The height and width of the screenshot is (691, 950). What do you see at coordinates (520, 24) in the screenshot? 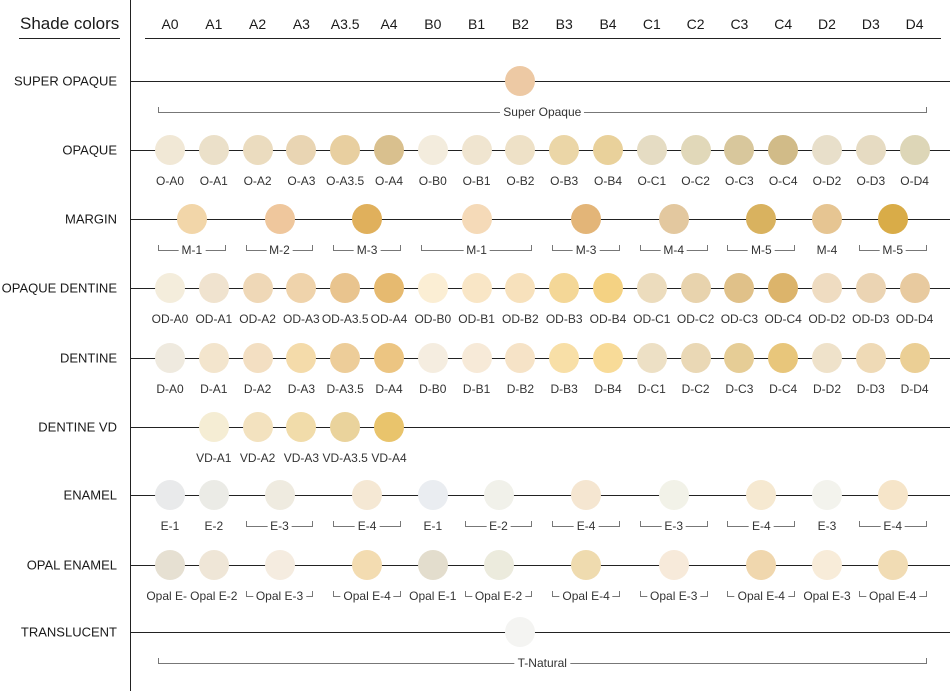
I see `column-header: B2` at bounding box center [520, 24].